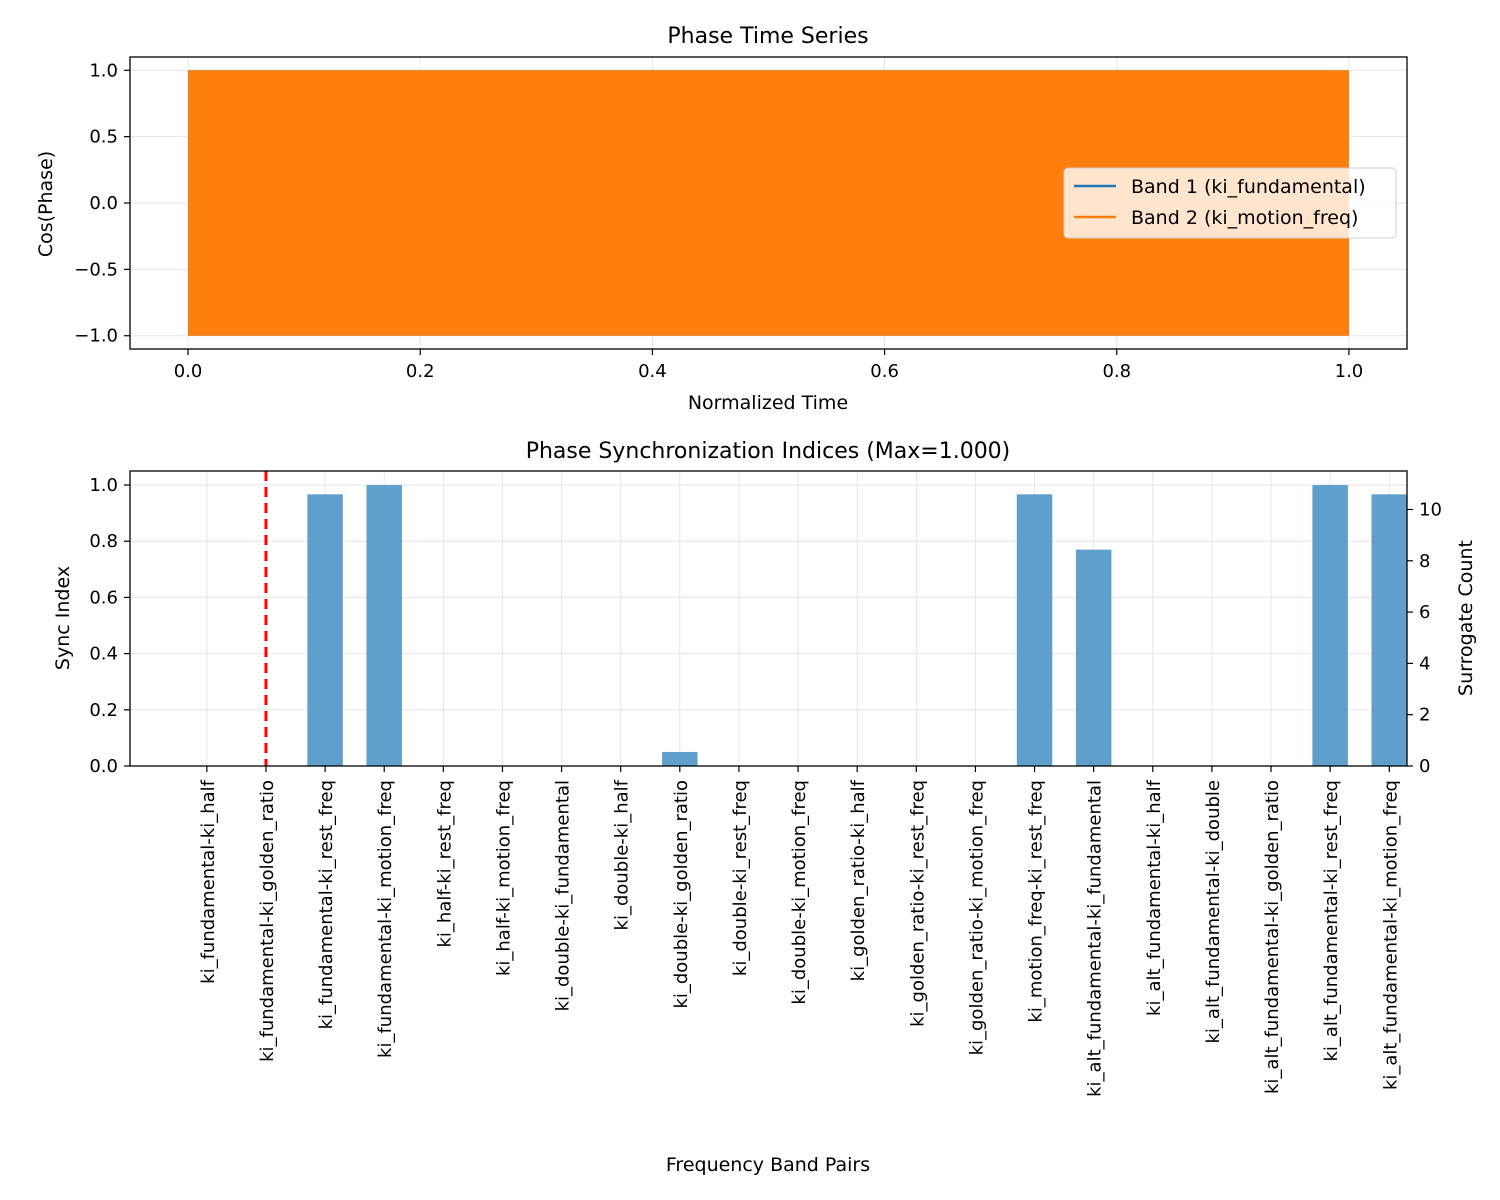 The height and width of the screenshot is (1200, 1500). Describe the element at coordinates (681, 894) in the screenshot. I see `bottom-x-tick-label: ki_double-ki_golden_ratio` at that location.